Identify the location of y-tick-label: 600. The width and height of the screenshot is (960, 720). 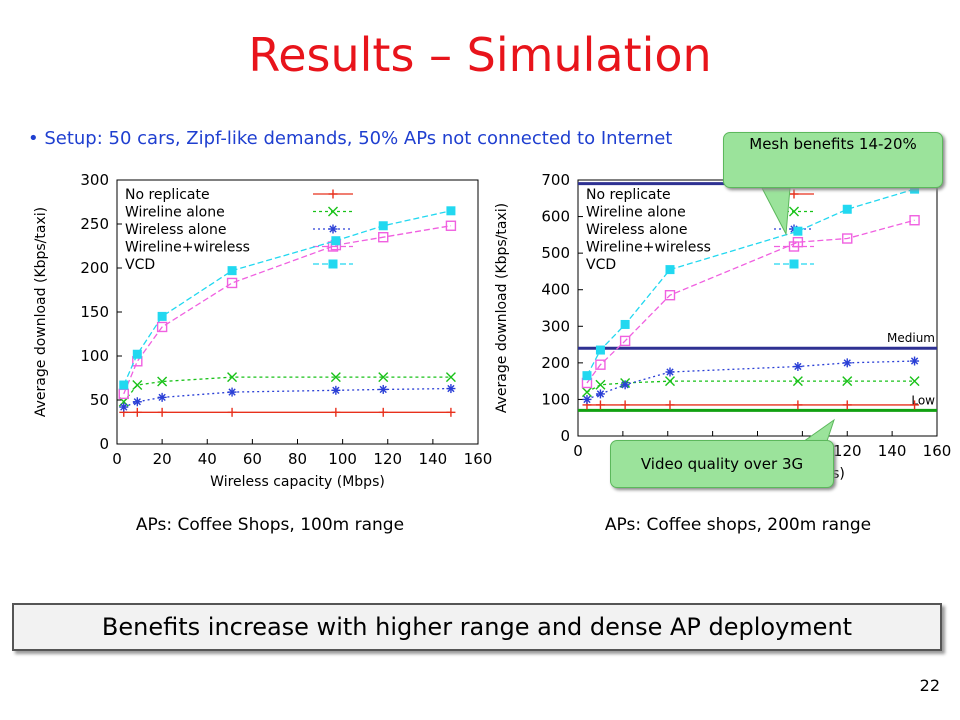
(555, 217).